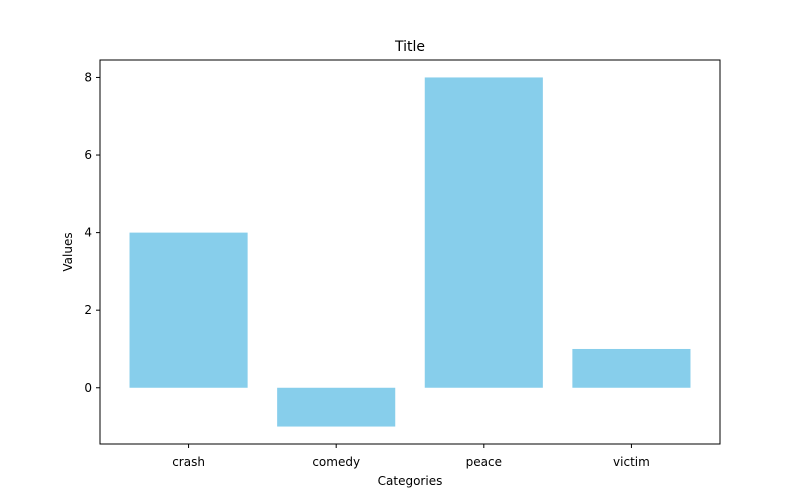 The image size is (800, 504). Describe the element at coordinates (336, 462) in the screenshot. I see `x-tick-label: comedy` at that location.